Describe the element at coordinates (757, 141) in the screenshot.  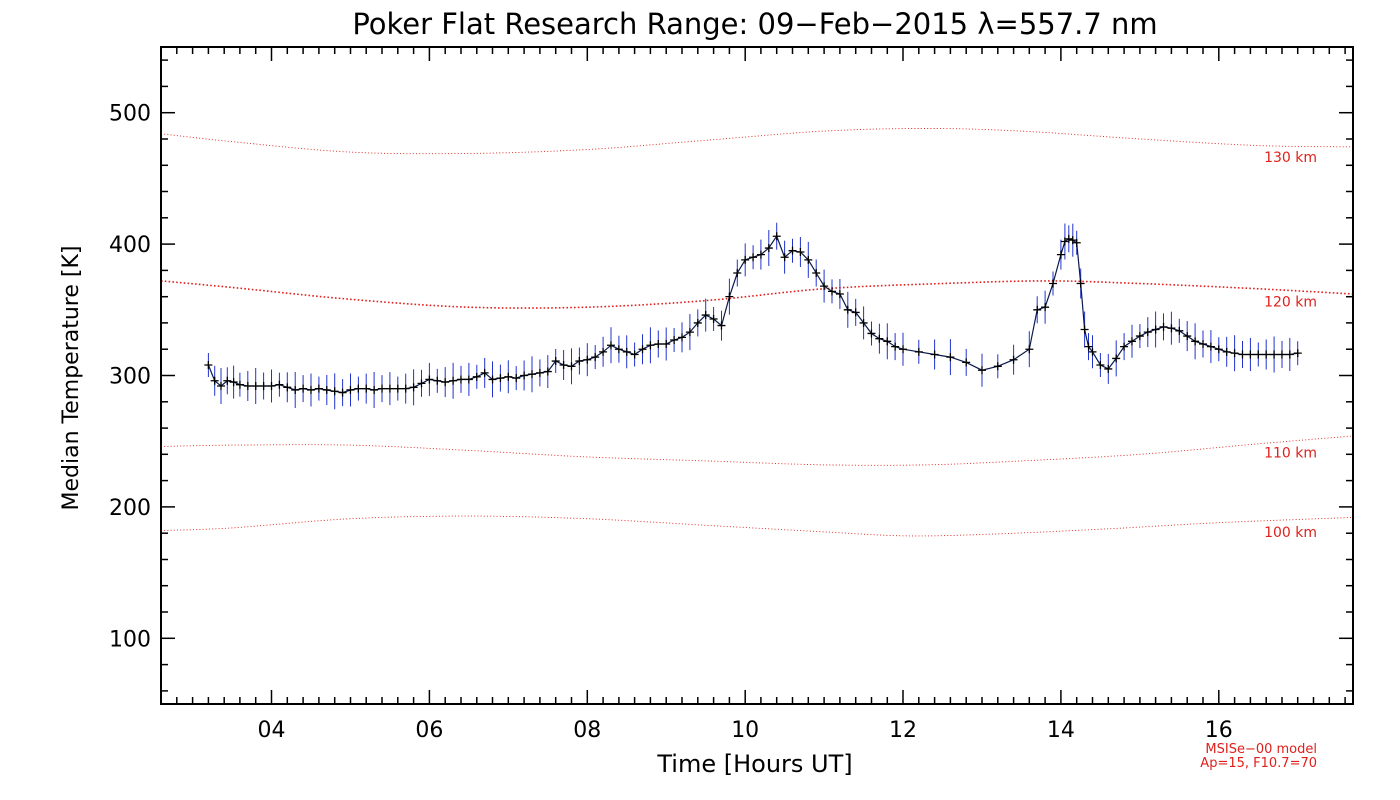
I see `model-curve-130-km` at that location.